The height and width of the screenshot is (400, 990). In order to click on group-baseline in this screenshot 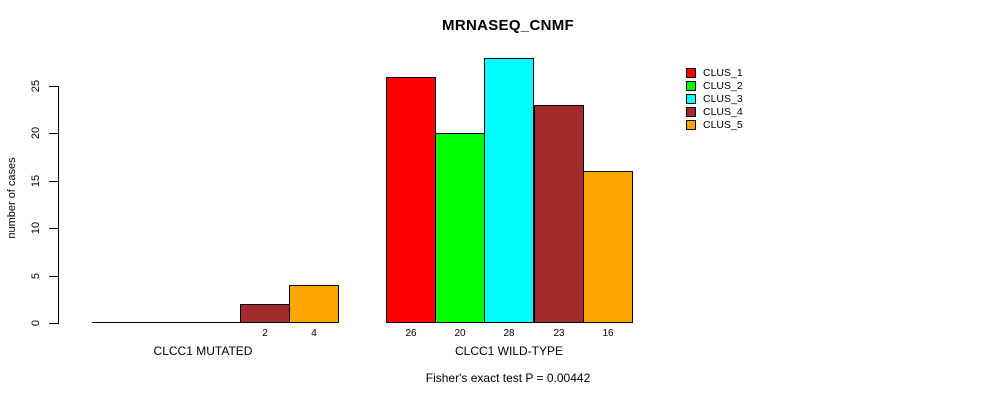, I will do `click(215, 322)`.